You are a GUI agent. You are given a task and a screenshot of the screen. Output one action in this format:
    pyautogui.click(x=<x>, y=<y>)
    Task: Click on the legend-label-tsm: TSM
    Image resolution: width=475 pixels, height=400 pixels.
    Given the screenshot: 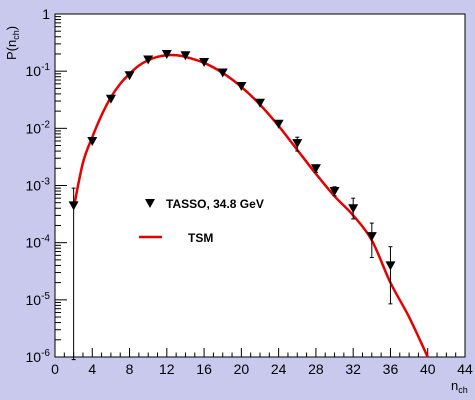 What is the action you would take?
    pyautogui.click(x=200, y=238)
    